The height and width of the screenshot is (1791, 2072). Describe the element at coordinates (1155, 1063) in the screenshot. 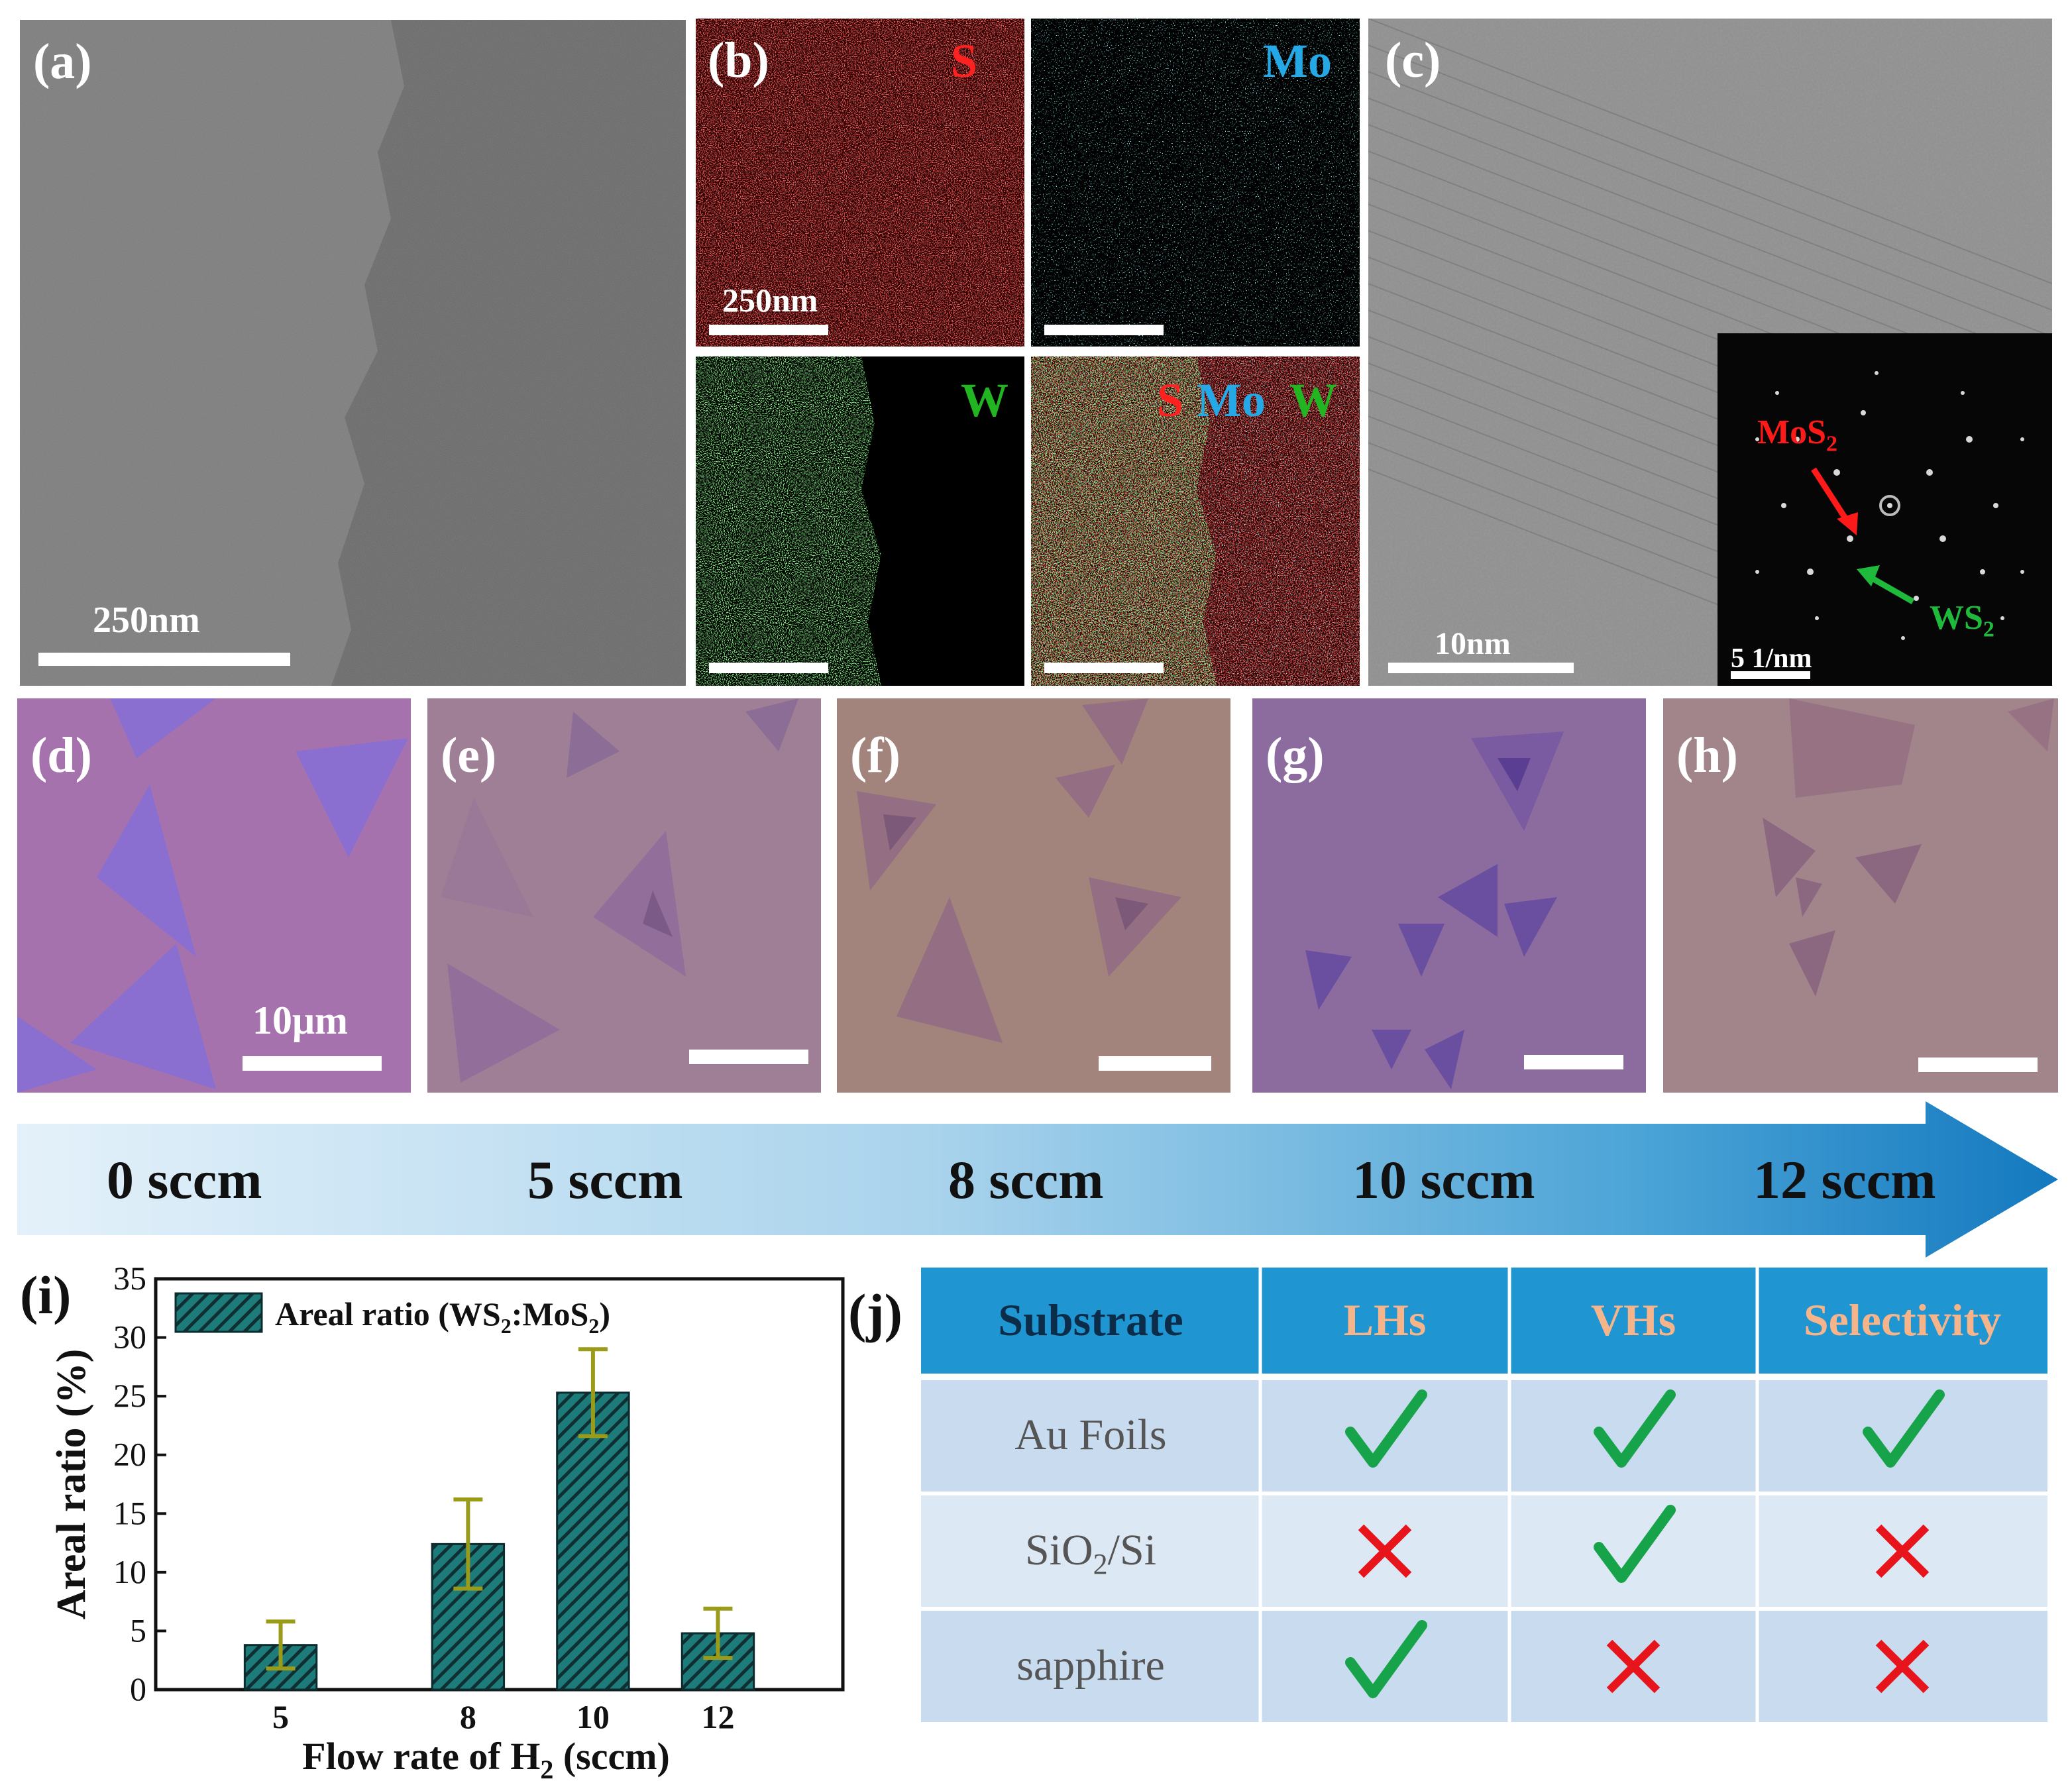

I see `scale-bar-f` at that location.